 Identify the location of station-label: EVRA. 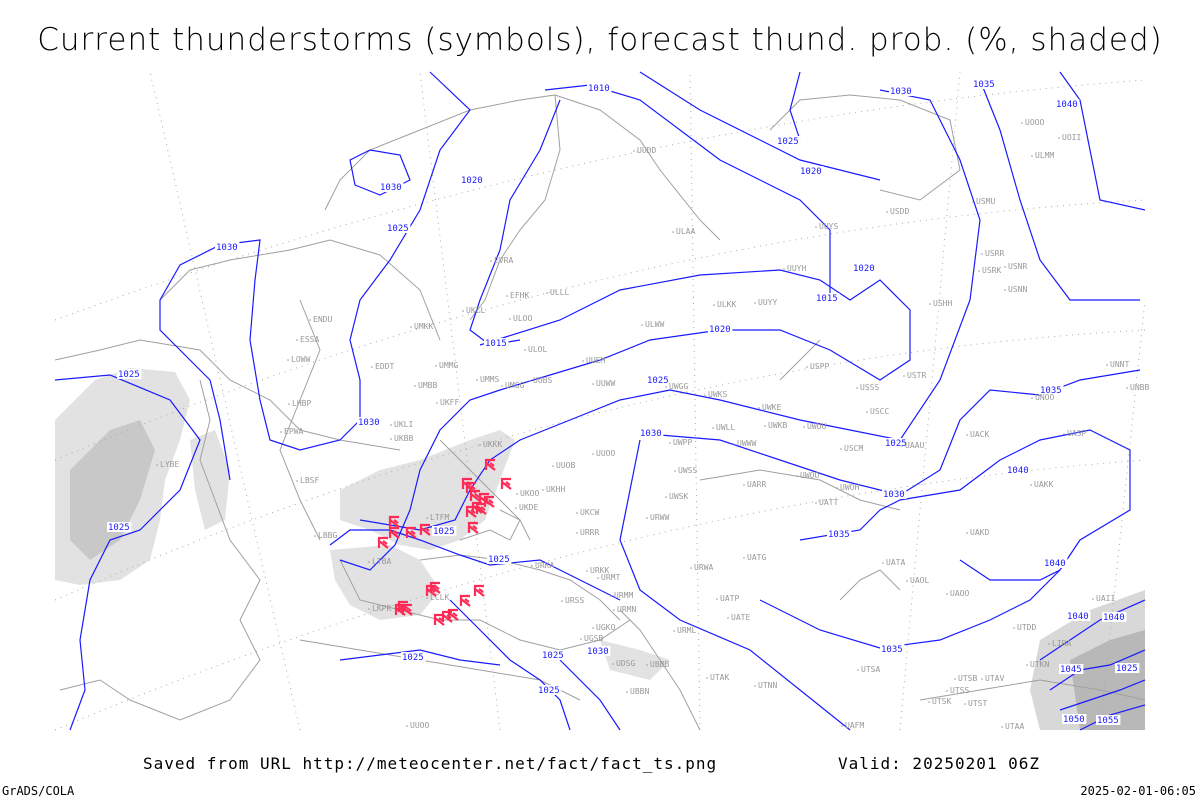
(503, 260).